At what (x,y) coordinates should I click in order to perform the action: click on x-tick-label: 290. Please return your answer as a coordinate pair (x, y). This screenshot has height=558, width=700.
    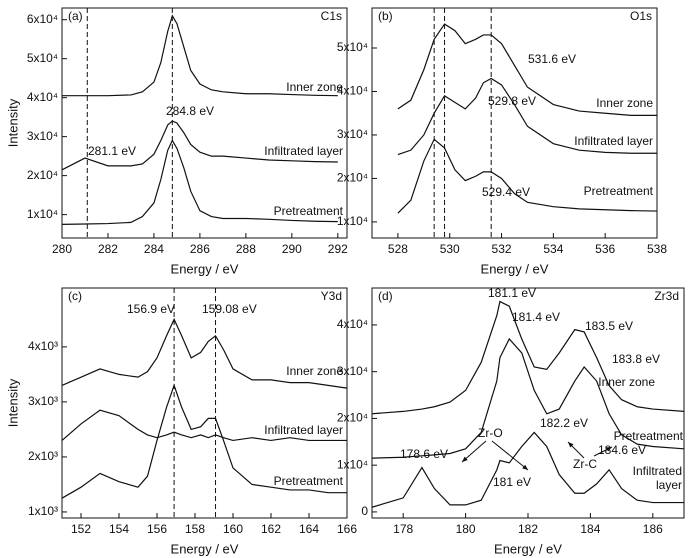
    Looking at the image, I should click on (292, 249).